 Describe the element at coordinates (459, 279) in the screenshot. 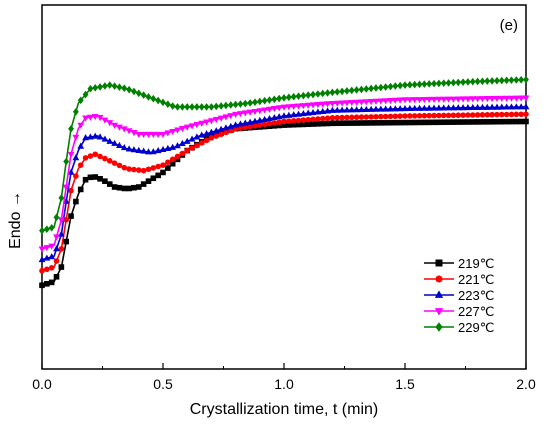

I see `legend-item: 221℃` at that location.